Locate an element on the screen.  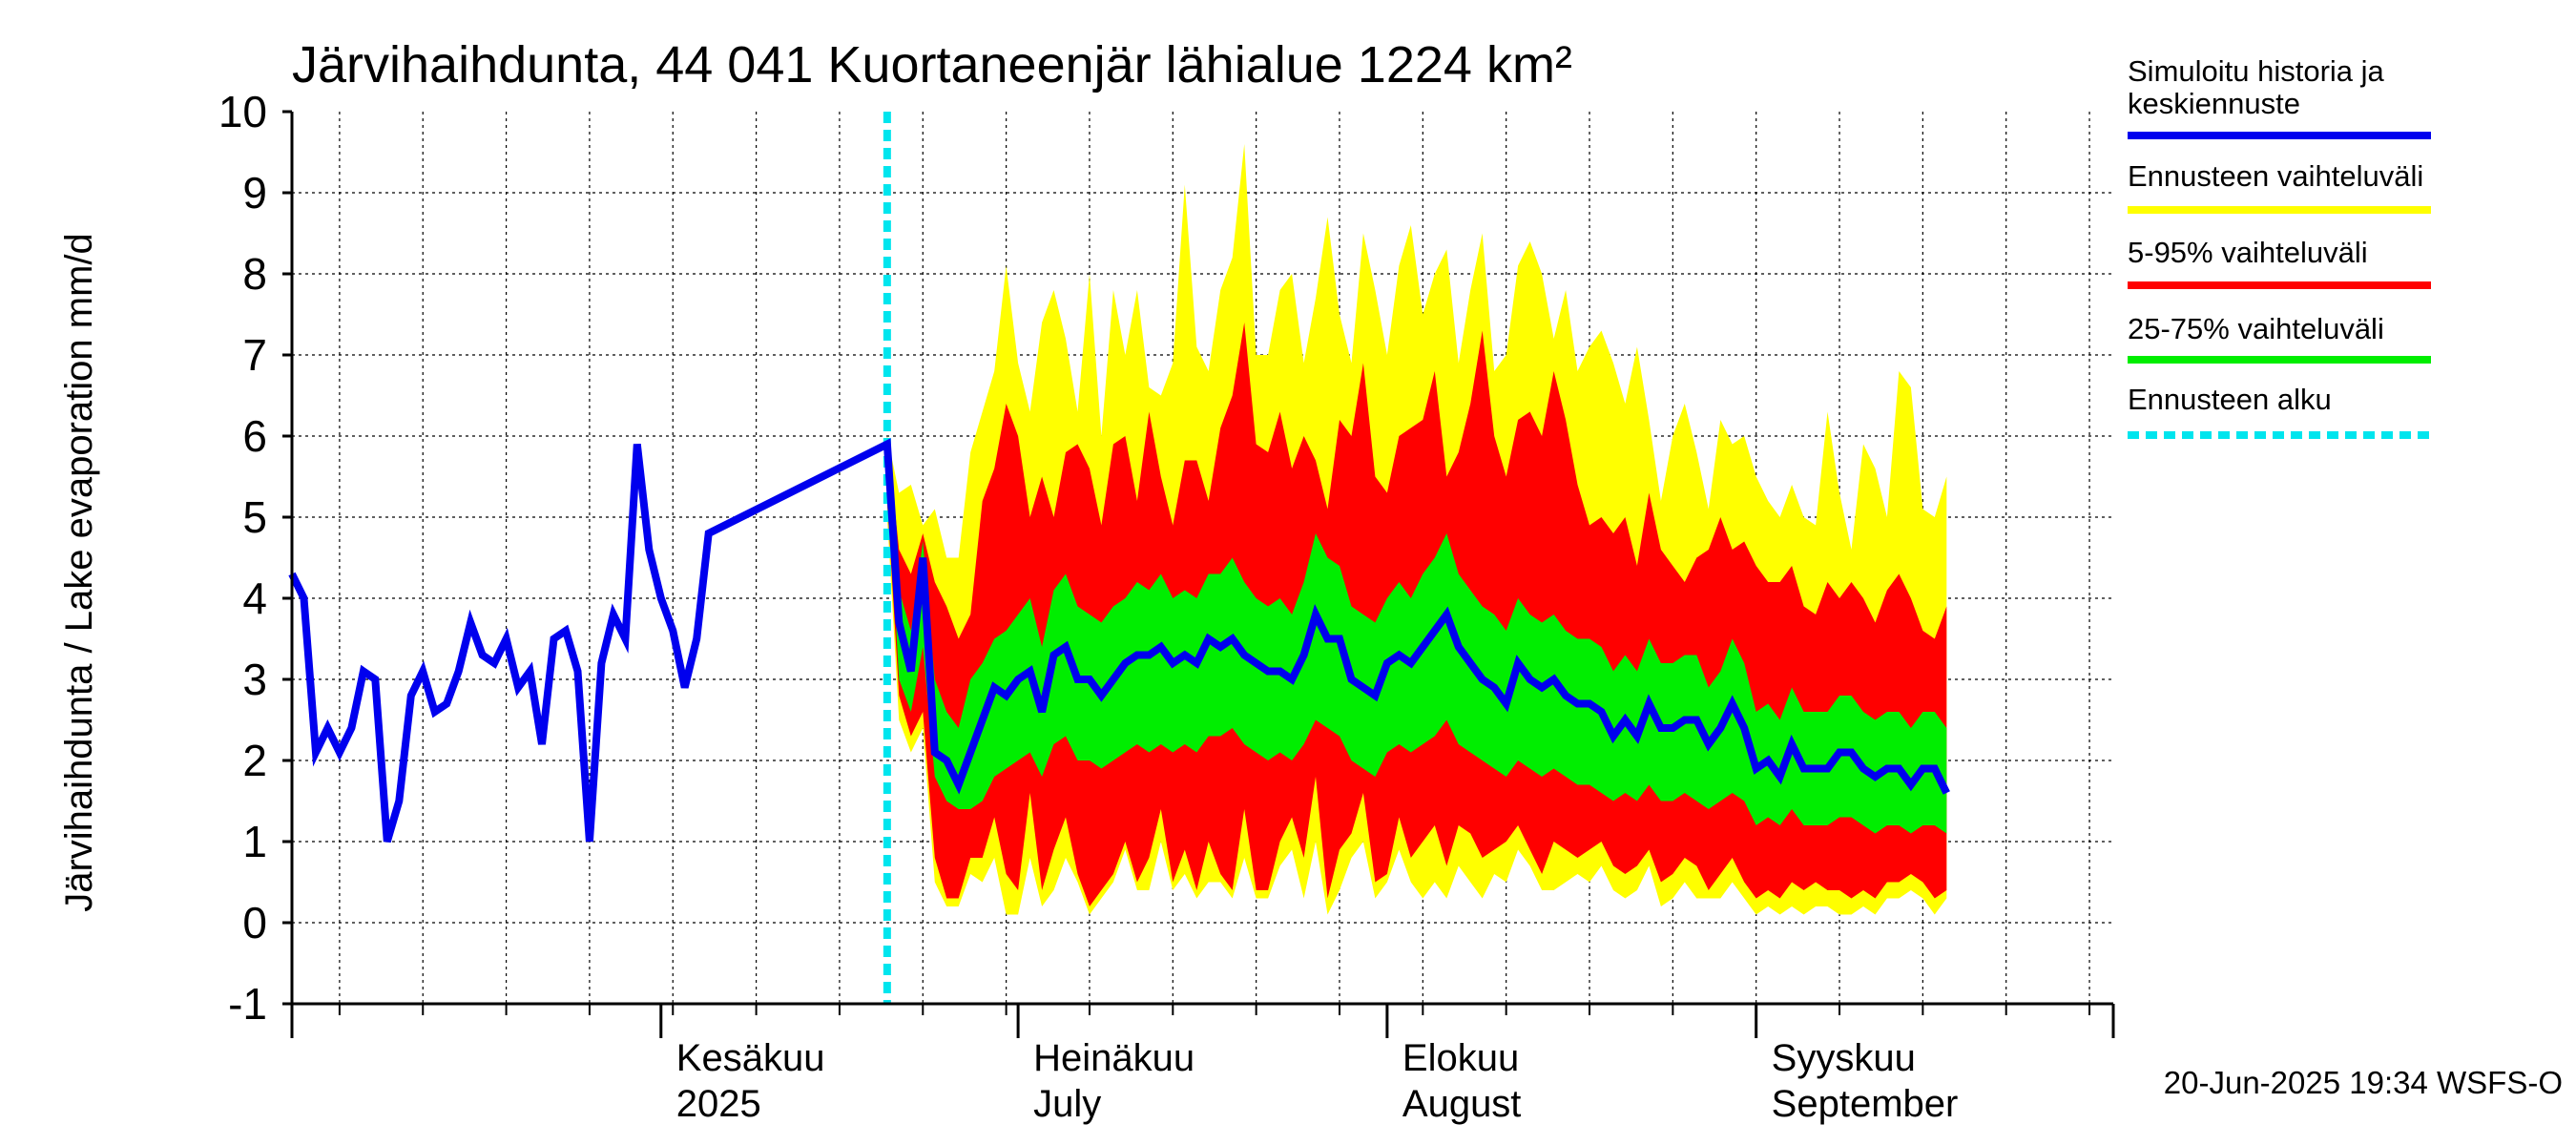
legend-label-mean-2: keskiennuste is located at coordinates (2214, 103).